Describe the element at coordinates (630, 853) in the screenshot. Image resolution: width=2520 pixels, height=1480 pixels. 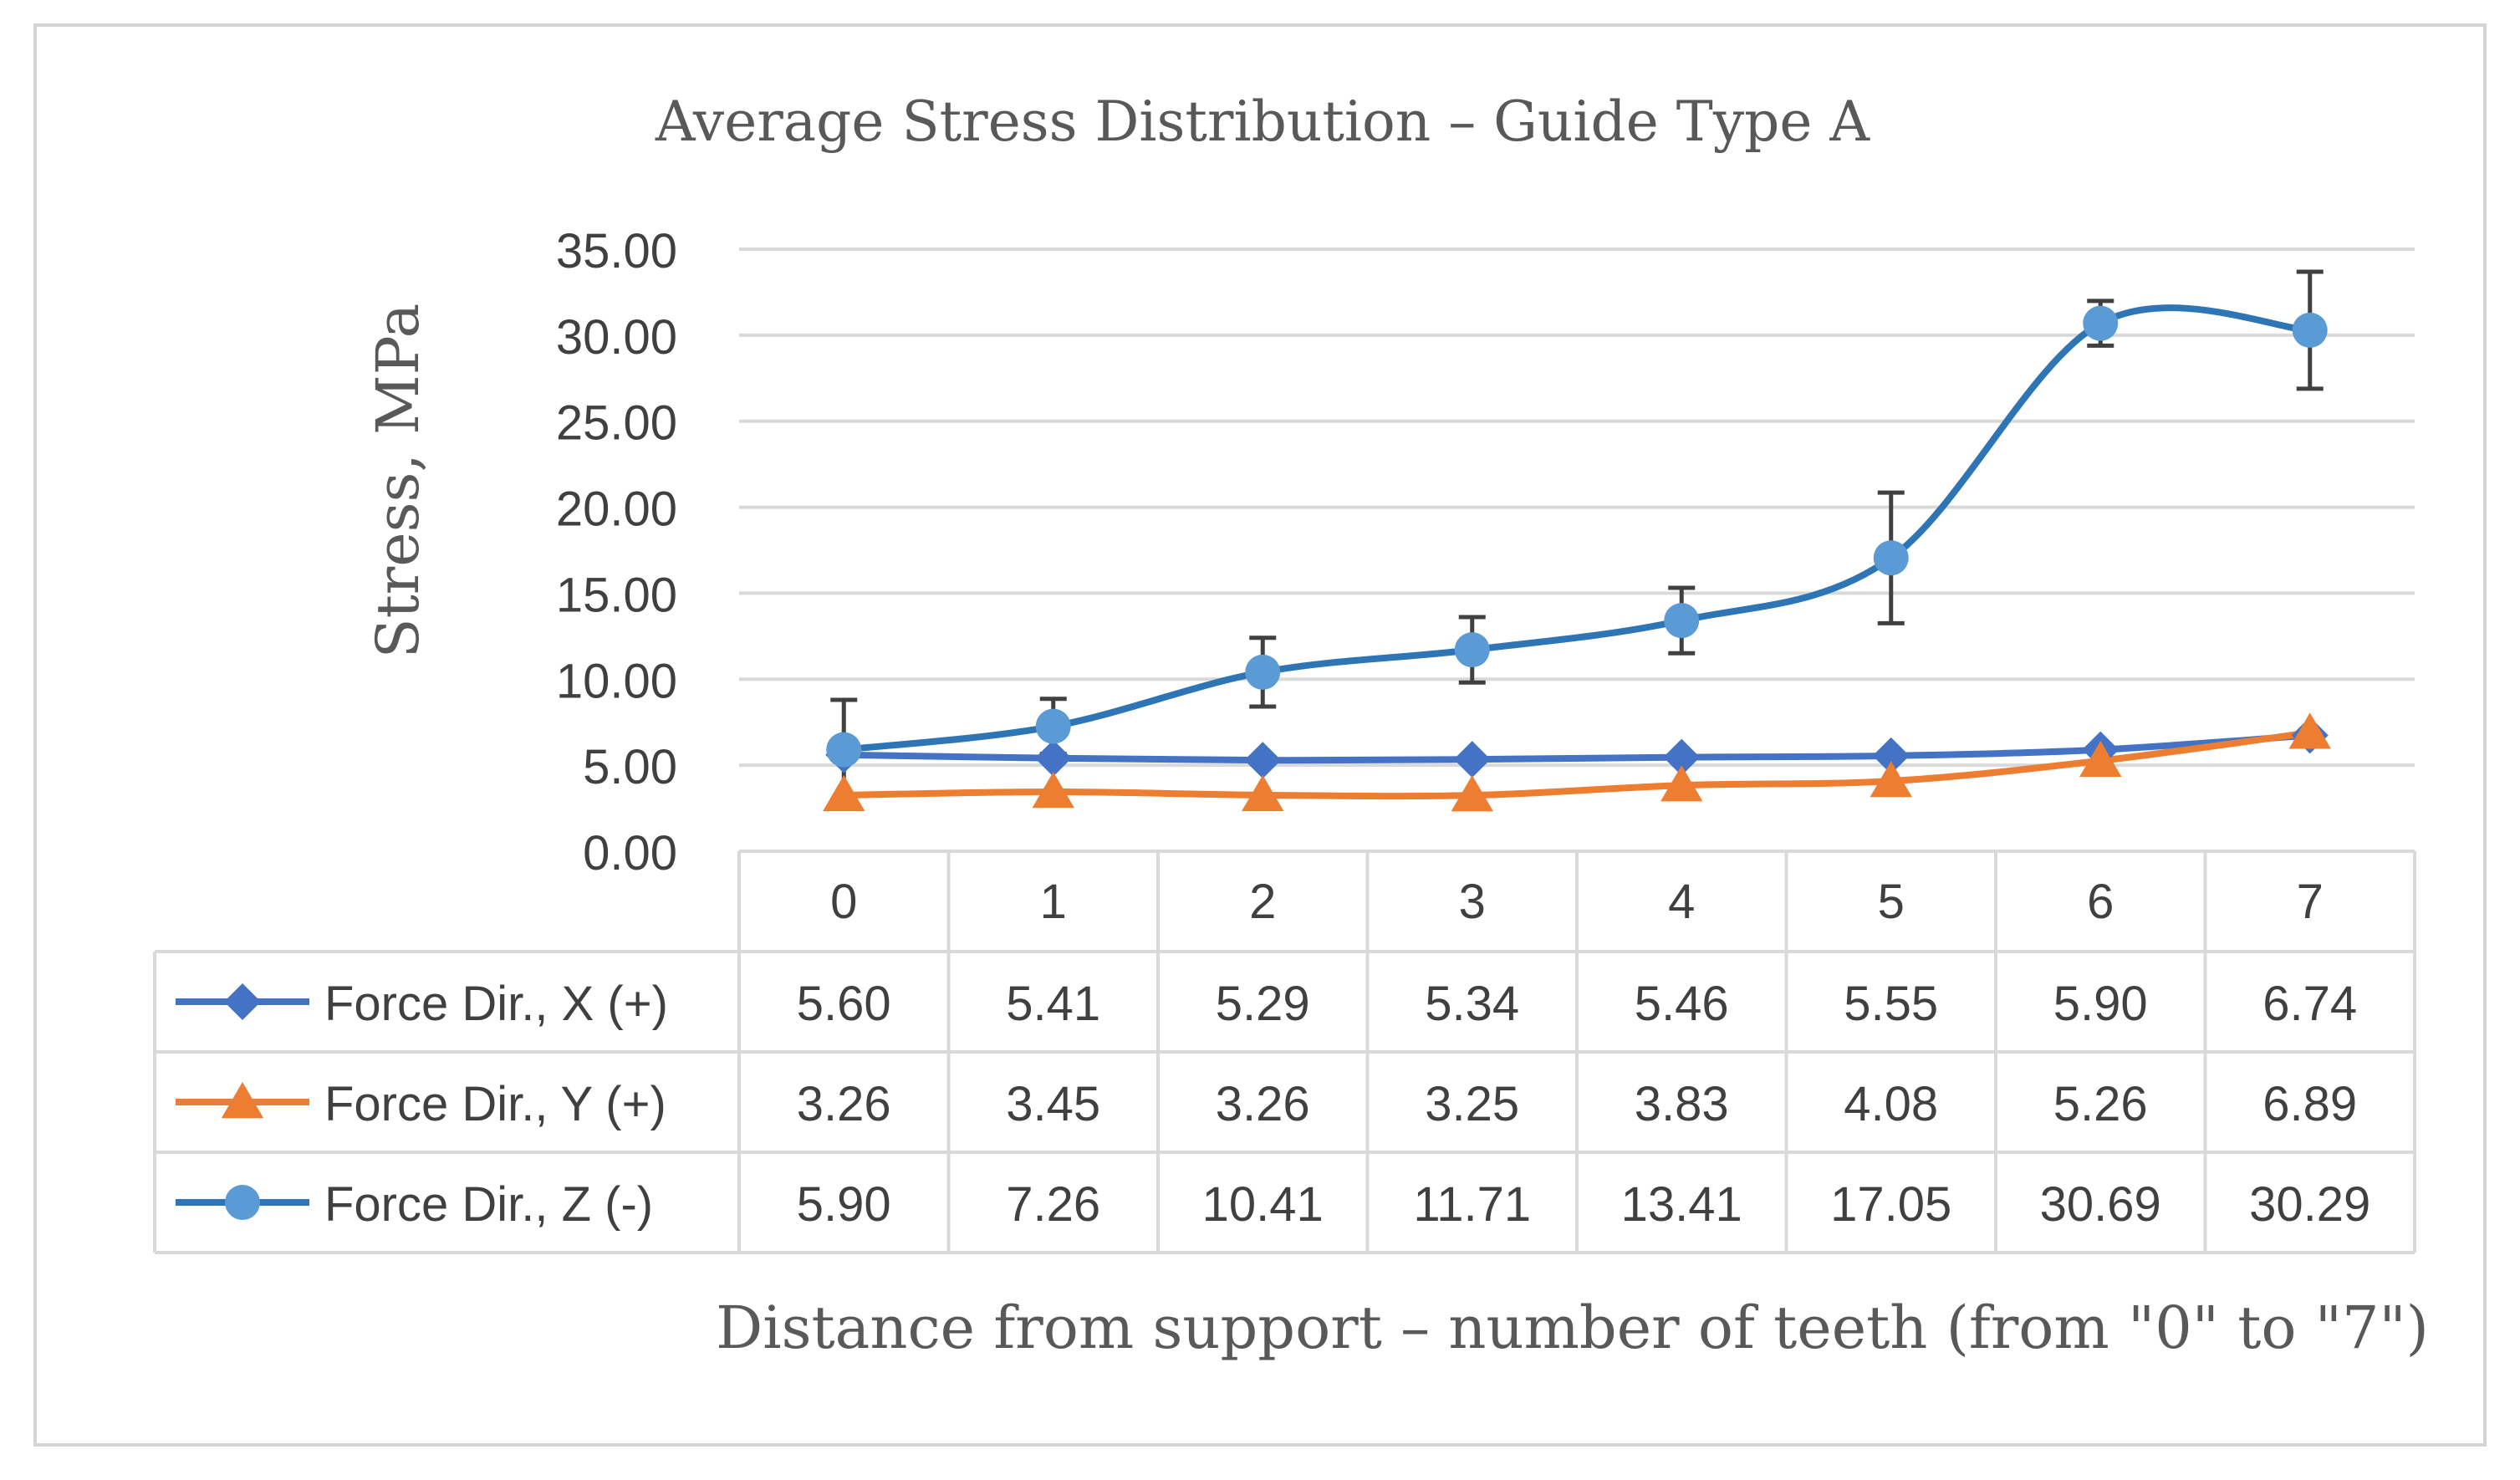
I see `y-tick-label: 0.00` at that location.